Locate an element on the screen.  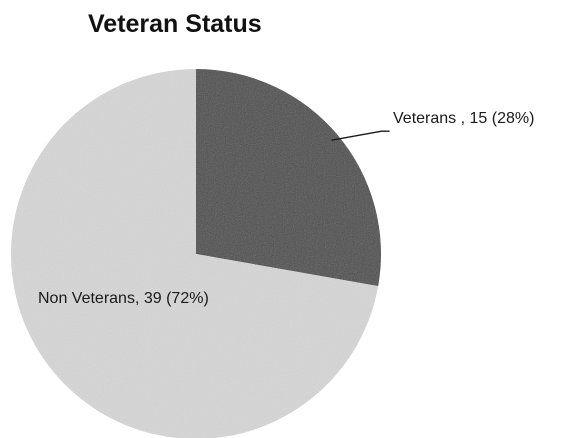
veterans-leader-line is located at coordinates (360, 135).